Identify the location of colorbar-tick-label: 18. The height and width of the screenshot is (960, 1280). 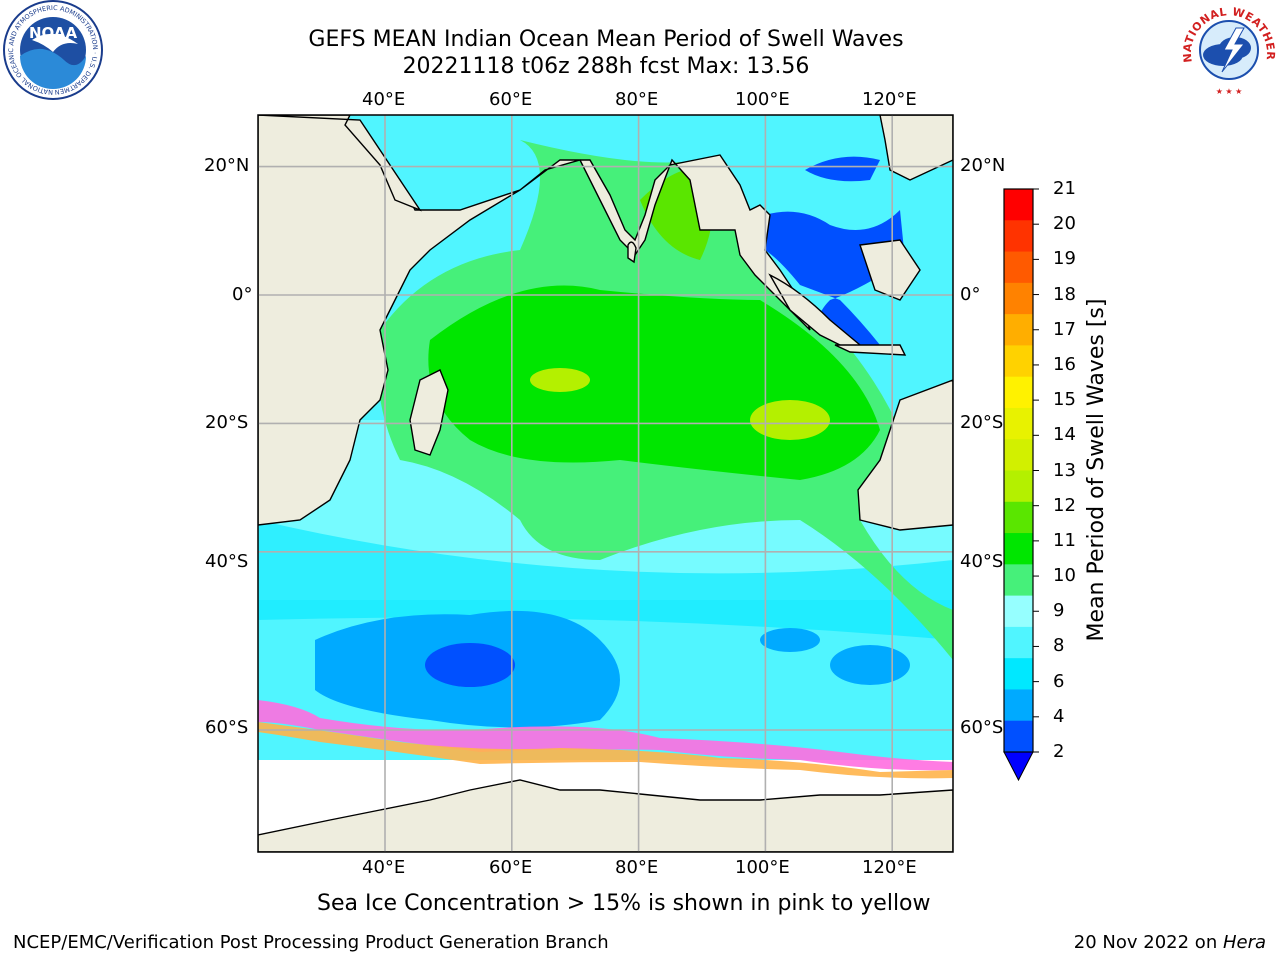
(1064, 294).